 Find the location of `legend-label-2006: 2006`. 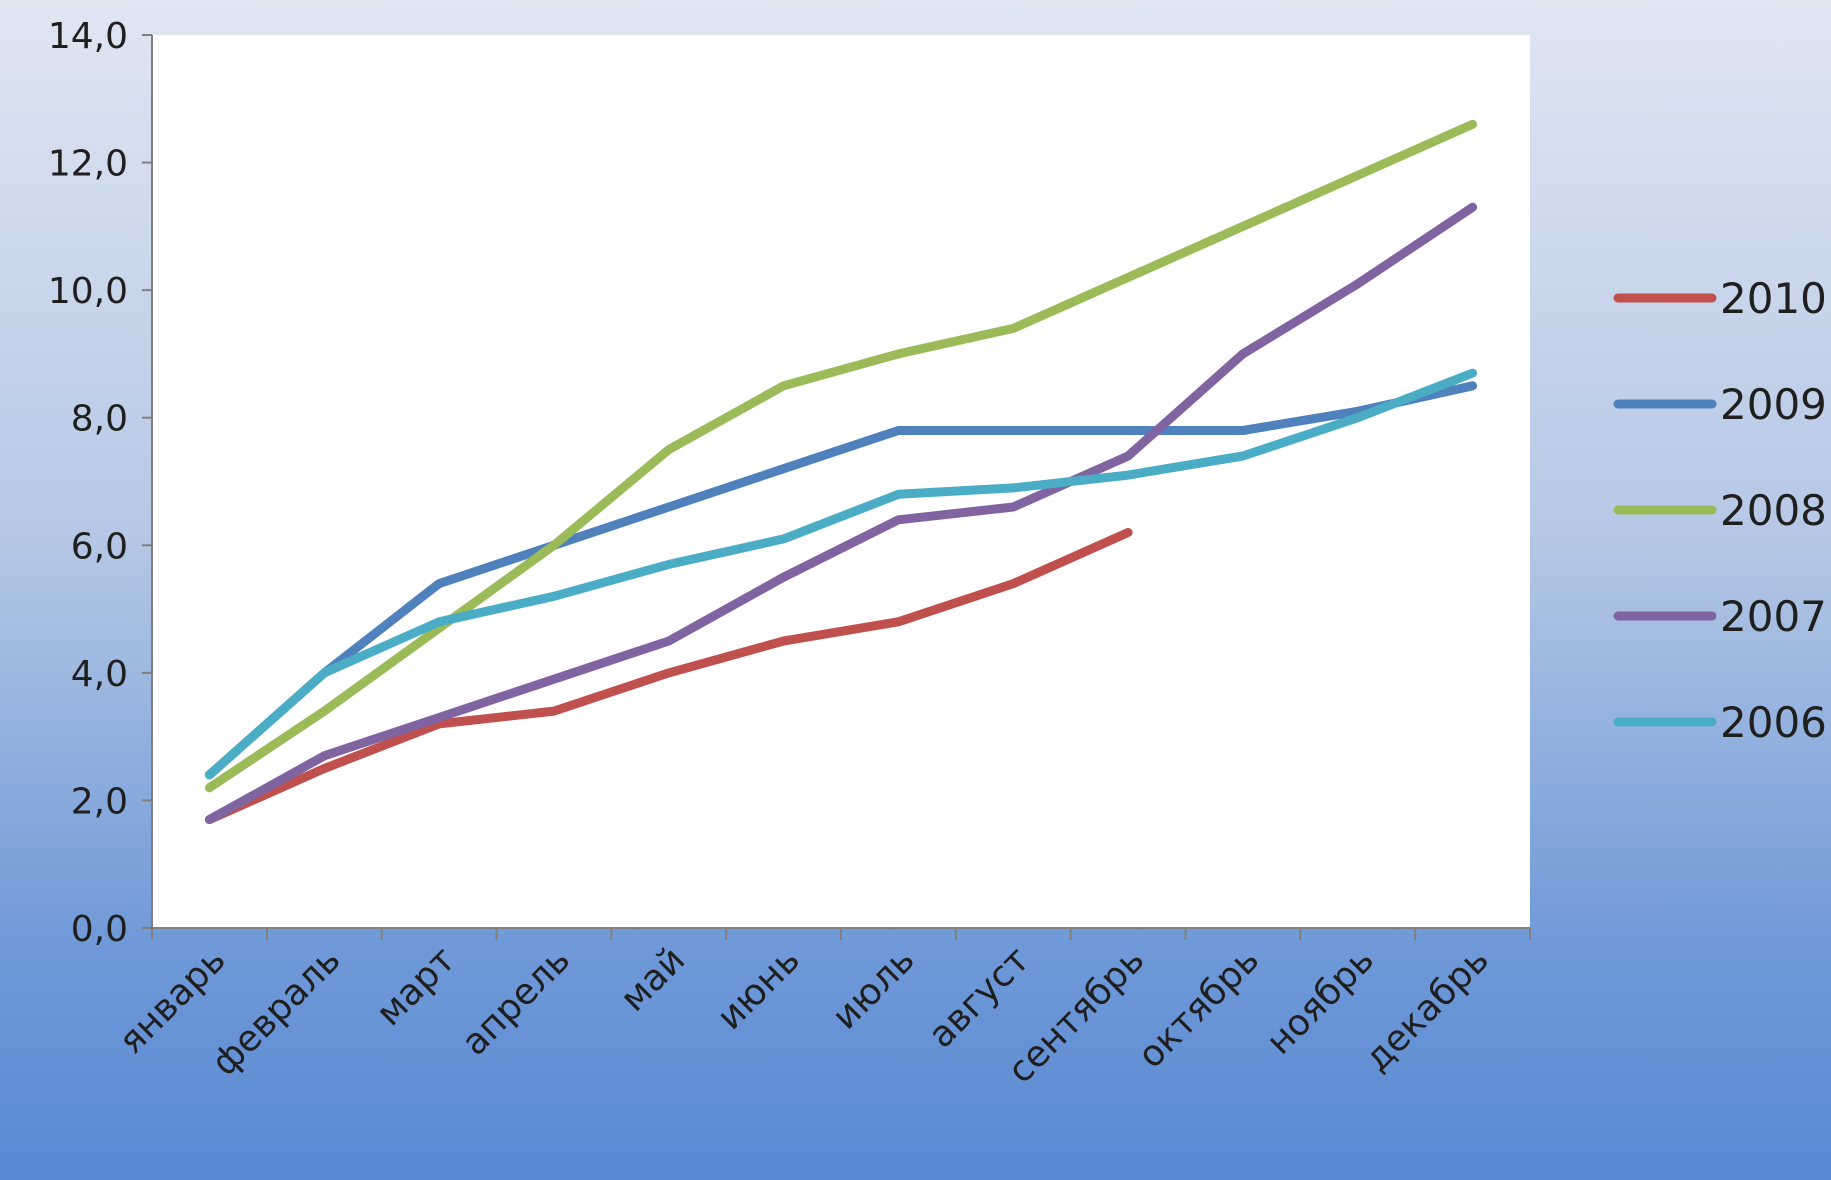

legend-label-2006: 2006 is located at coordinates (1773, 722).